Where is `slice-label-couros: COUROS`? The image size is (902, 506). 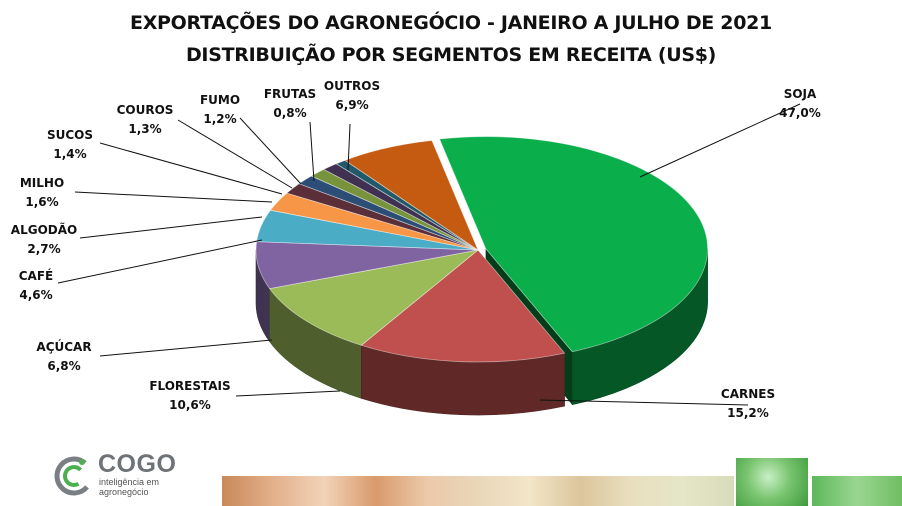 slice-label-couros: COUROS is located at coordinates (145, 110).